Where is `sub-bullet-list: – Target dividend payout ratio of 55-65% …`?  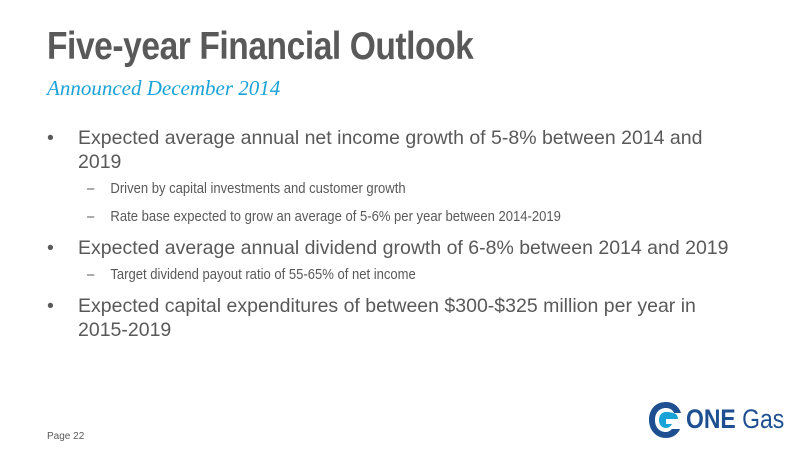 sub-bullet-list: – Target dividend payout ratio of 55-65% … is located at coordinates (412, 275).